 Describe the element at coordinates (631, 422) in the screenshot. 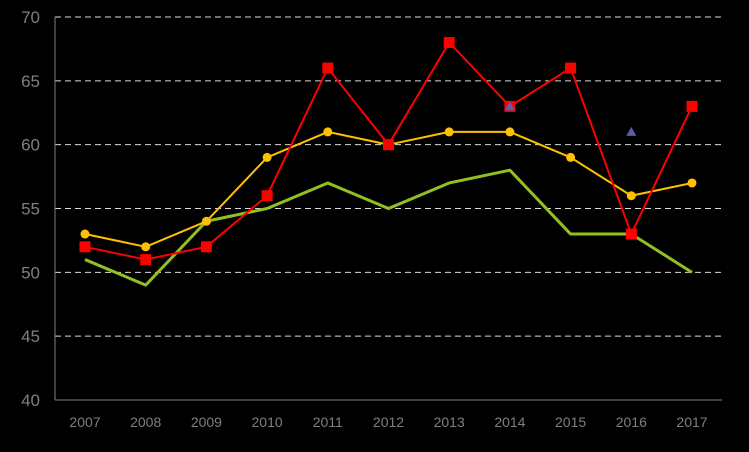

I see `x-tick-label: 2016` at that location.